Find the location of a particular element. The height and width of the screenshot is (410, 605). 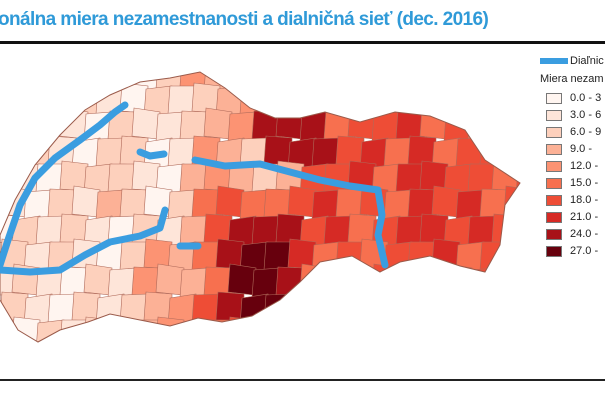

legend-item: 18.0 - is located at coordinates (572, 200).